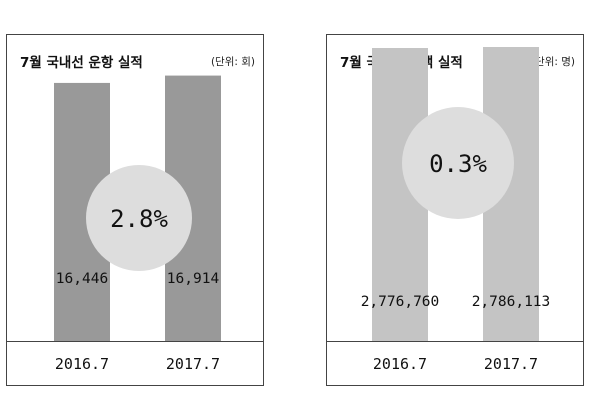 The width and height of the screenshot is (598, 405). I want to click on value-label: 2,776,760, so click(400, 302).